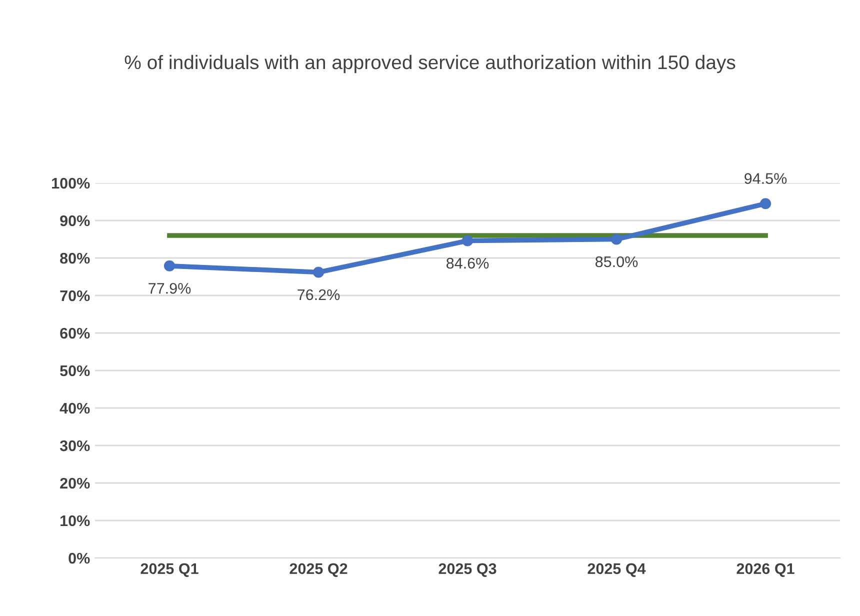  I want to click on x-tick-label: 2026 Q1, so click(765, 570).